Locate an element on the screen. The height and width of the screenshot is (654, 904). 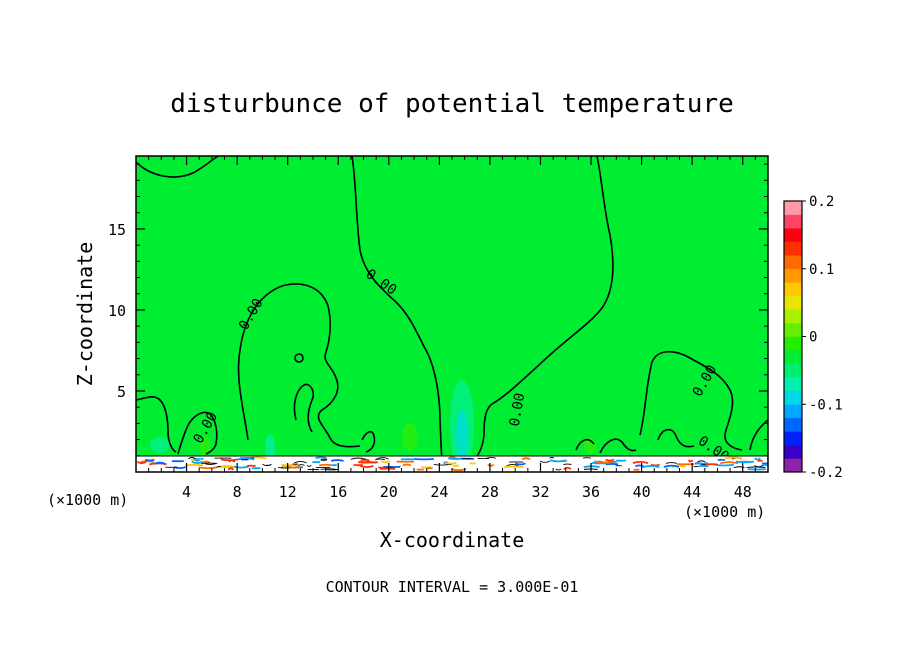
x-tick-label: 4 is located at coordinates (186, 492).